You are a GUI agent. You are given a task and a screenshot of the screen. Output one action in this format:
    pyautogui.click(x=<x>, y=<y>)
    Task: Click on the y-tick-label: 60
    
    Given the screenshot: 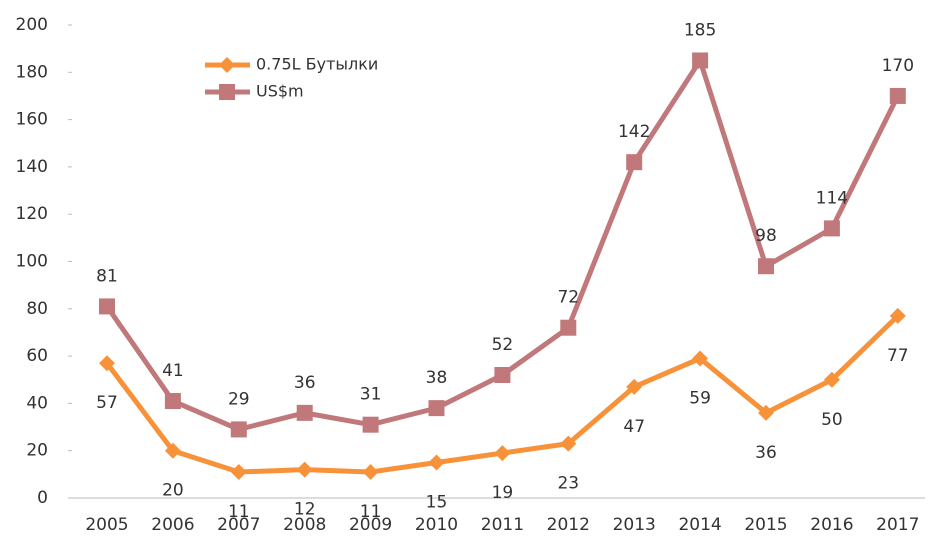 What is the action you would take?
    pyautogui.click(x=37, y=356)
    